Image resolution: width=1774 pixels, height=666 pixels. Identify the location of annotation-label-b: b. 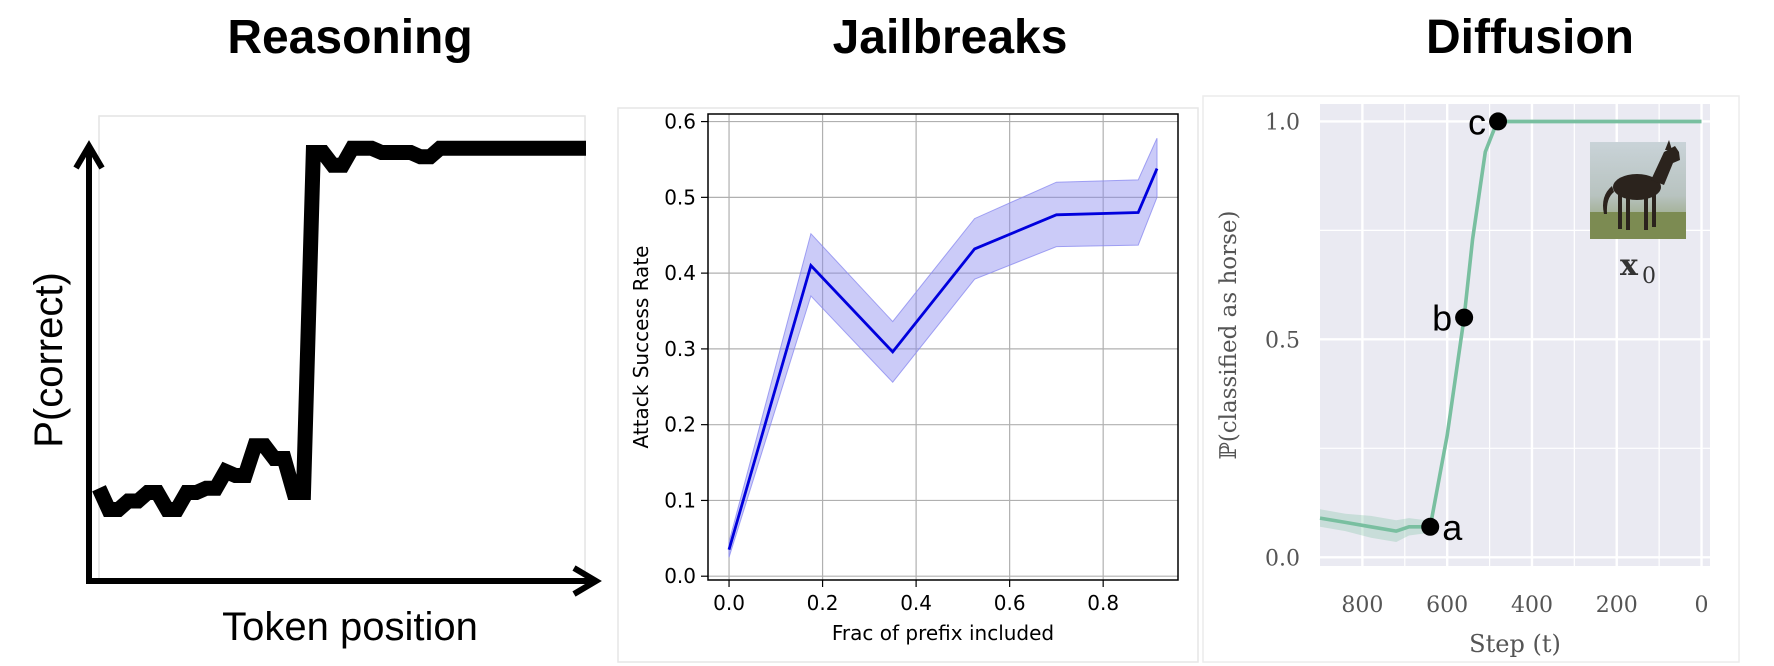
(1442, 318).